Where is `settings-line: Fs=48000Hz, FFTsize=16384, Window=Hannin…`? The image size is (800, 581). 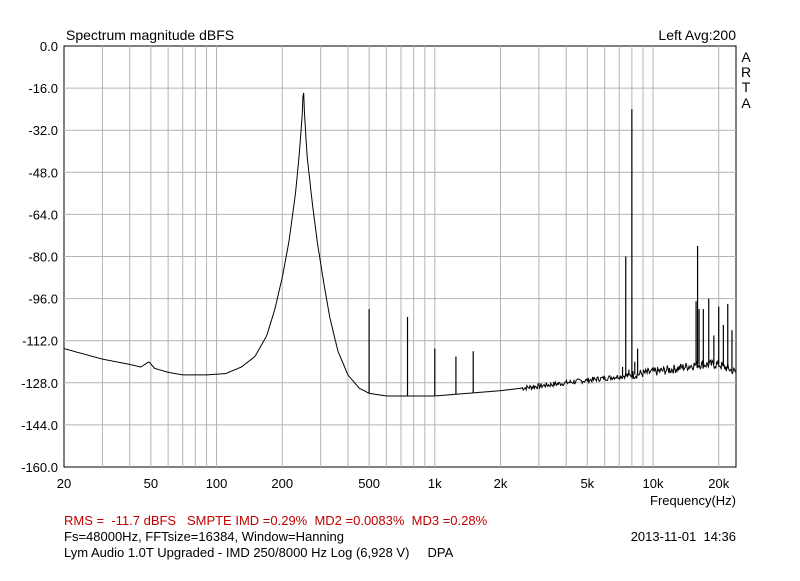
settings-line: Fs=48000Hz, FFTsize=16384, Window=Hannin… is located at coordinates (204, 536).